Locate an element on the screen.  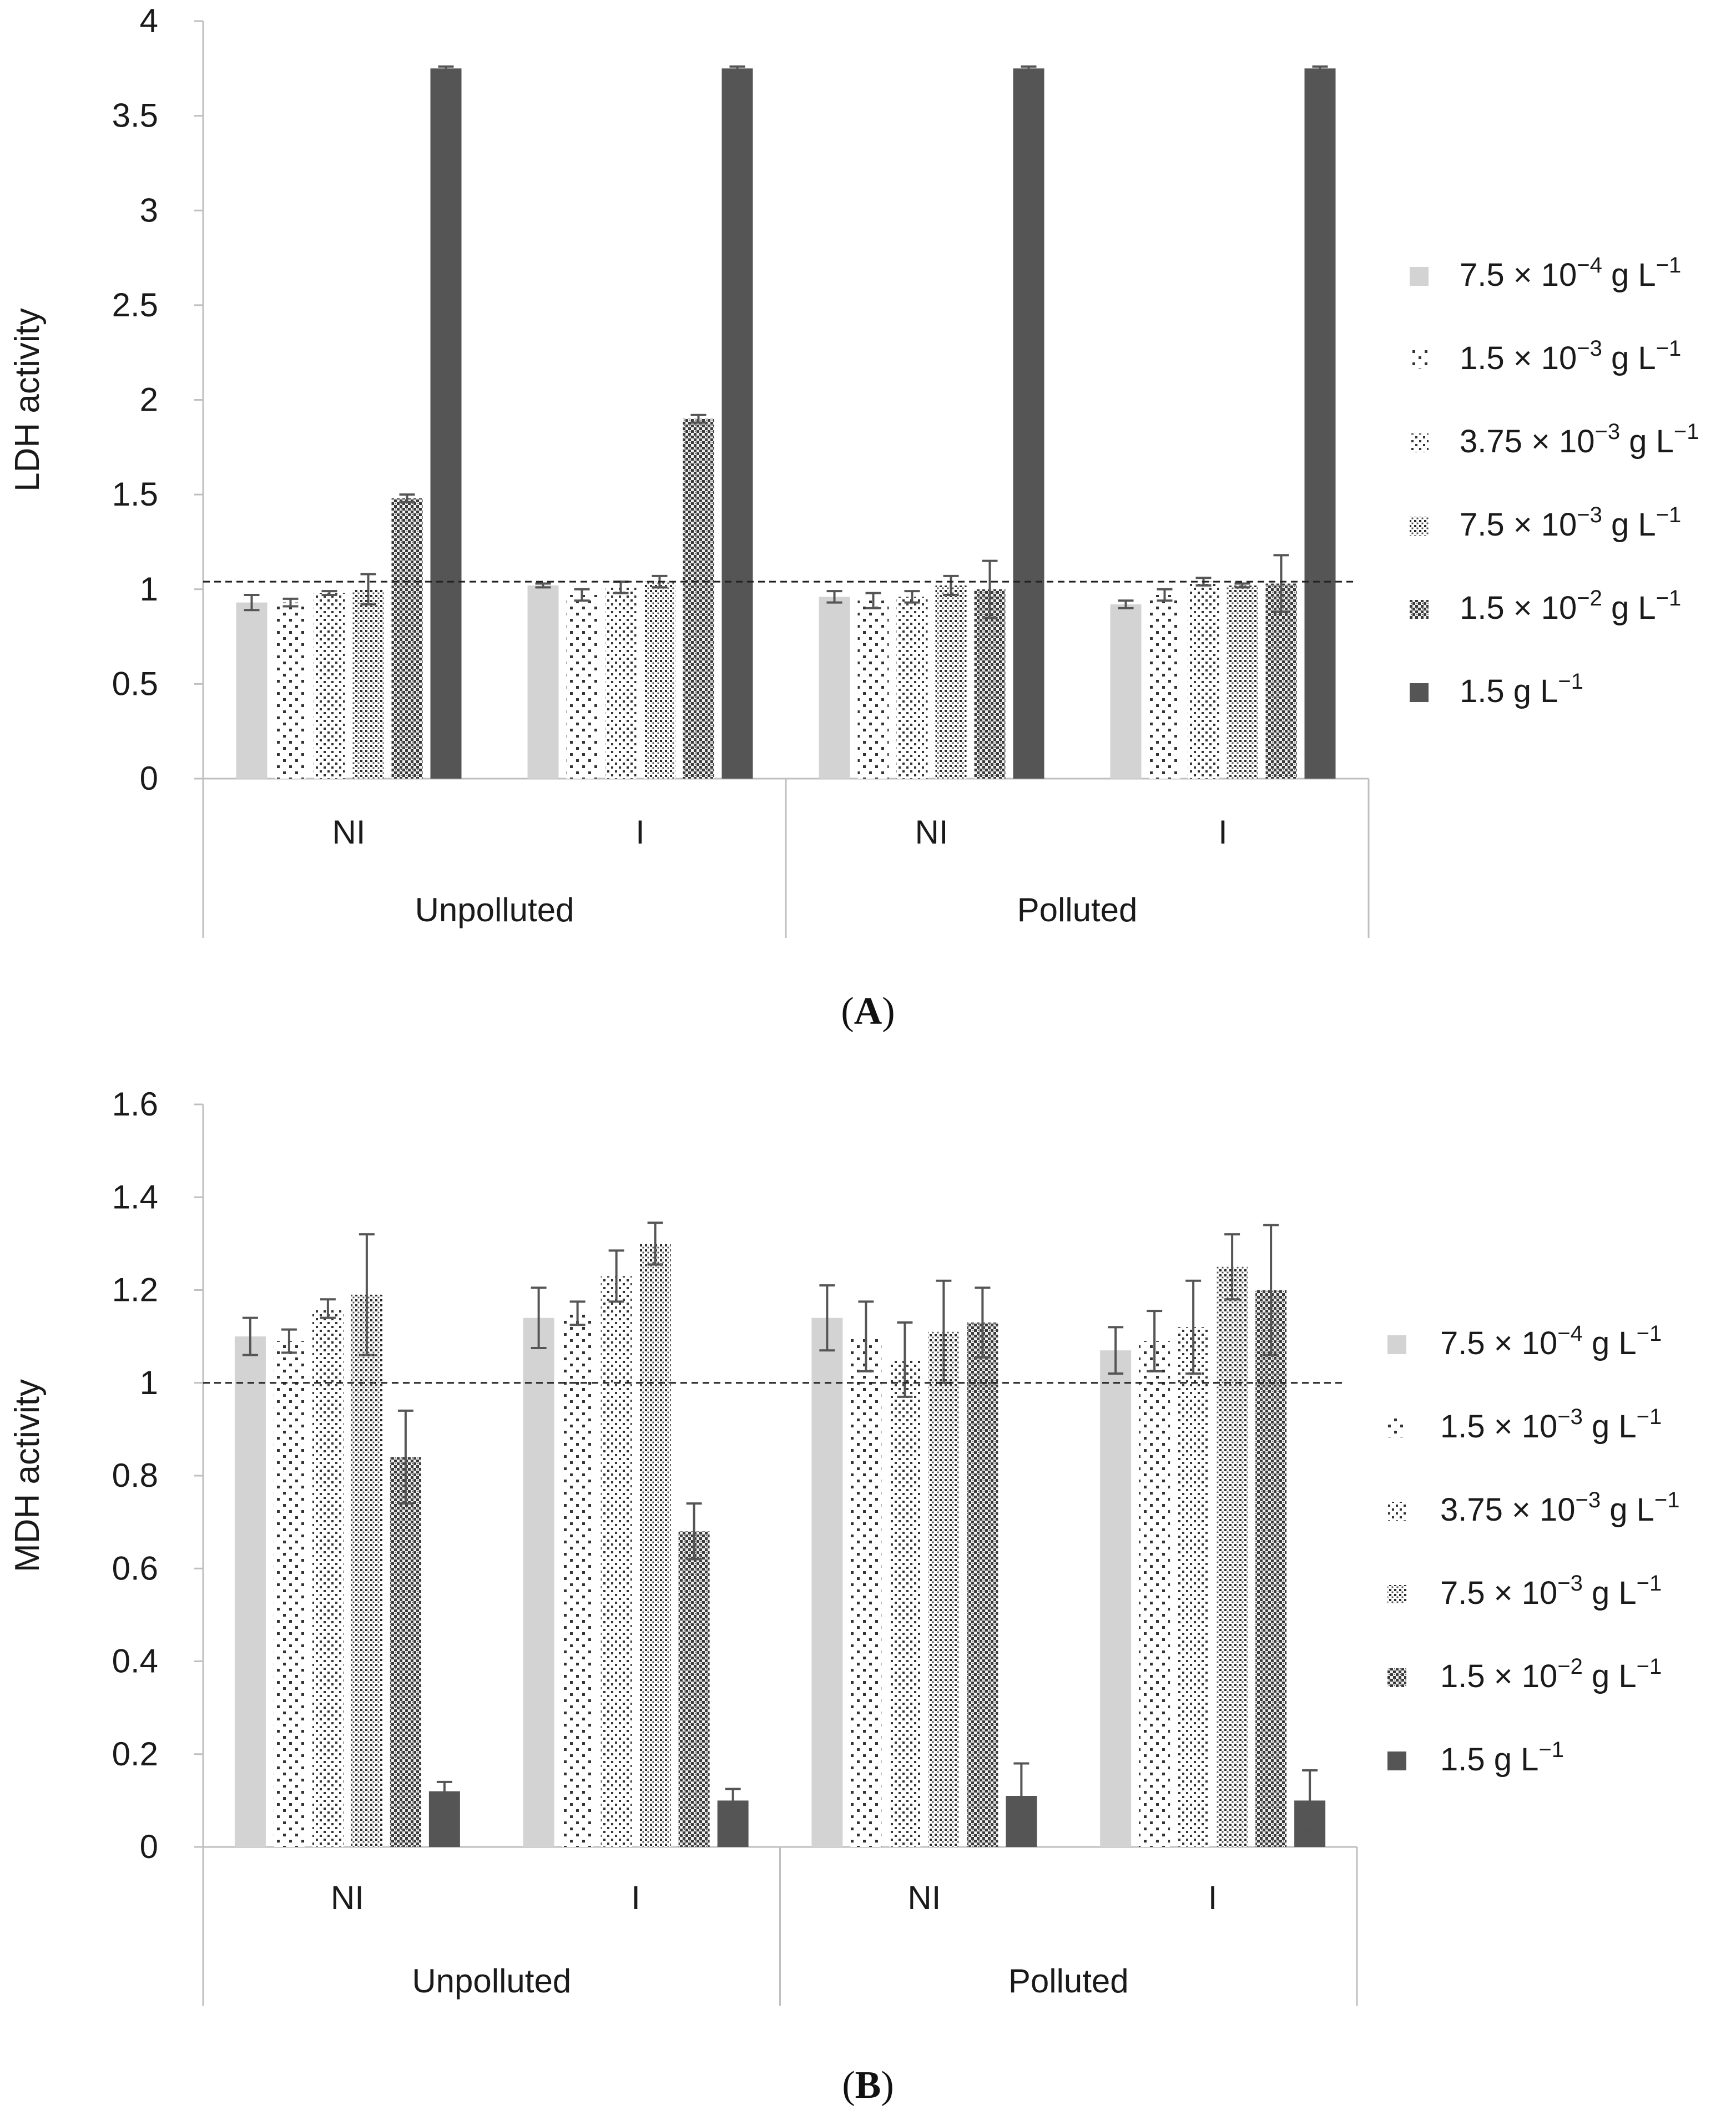
y-tick-label: 3 is located at coordinates (149, 210).